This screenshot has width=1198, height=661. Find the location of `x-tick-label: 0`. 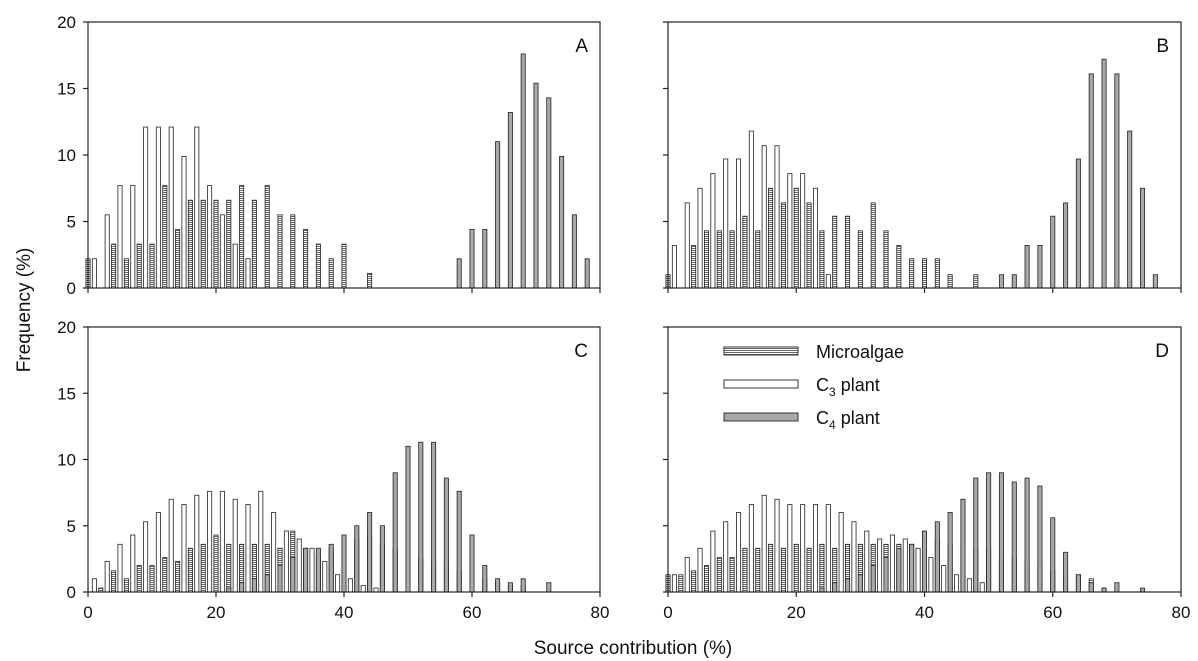

x-tick-label: 0 is located at coordinates (87, 612).